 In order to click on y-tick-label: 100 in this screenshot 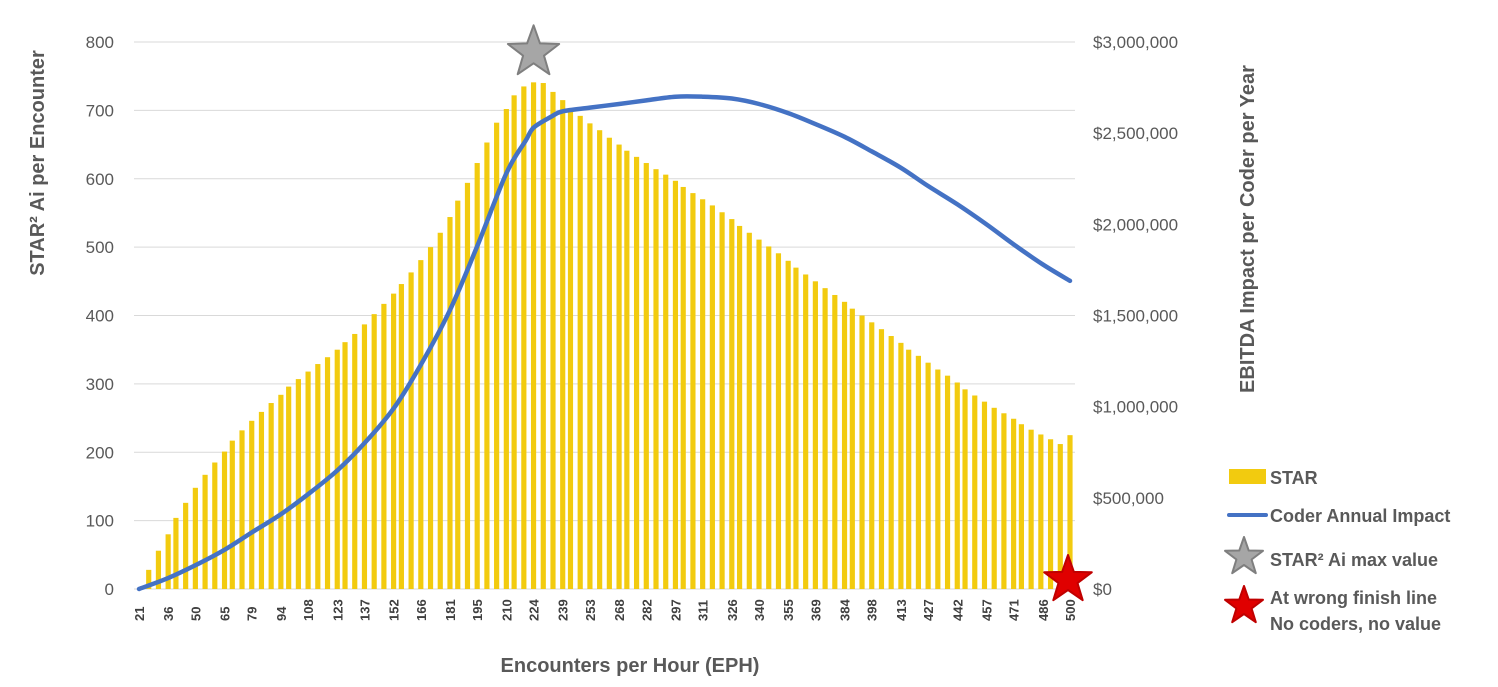, I will do `click(100, 521)`.